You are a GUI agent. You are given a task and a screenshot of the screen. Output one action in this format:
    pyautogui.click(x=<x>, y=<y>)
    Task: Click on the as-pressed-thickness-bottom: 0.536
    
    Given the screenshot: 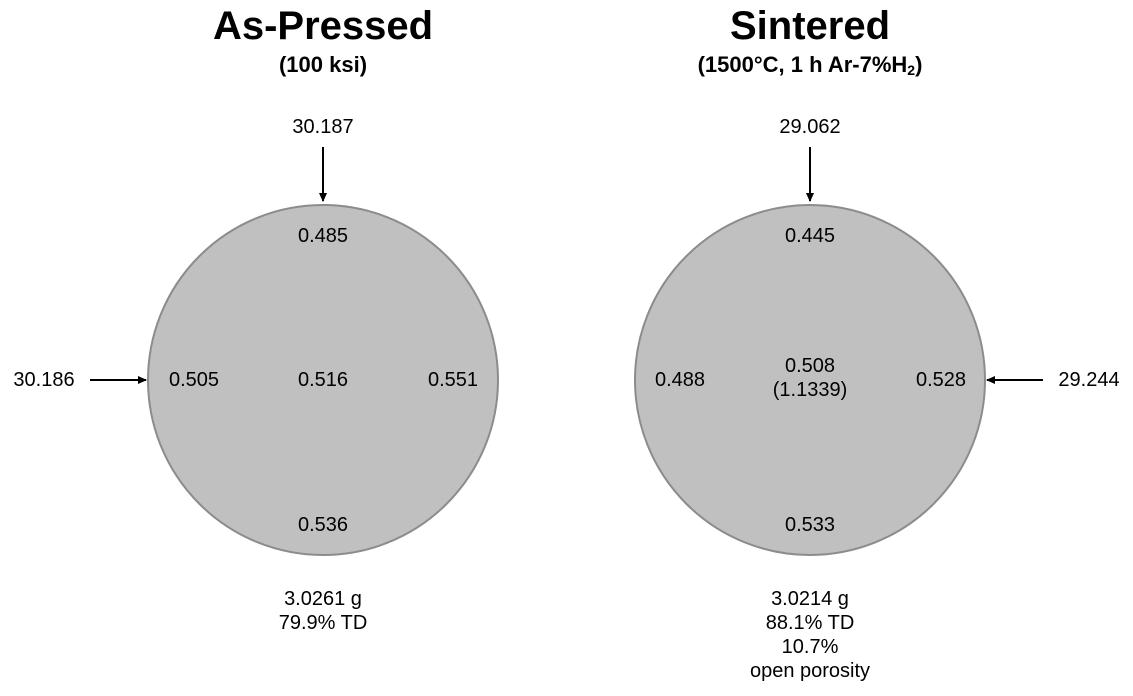 What is the action you would take?
    pyautogui.click(x=323, y=525)
    